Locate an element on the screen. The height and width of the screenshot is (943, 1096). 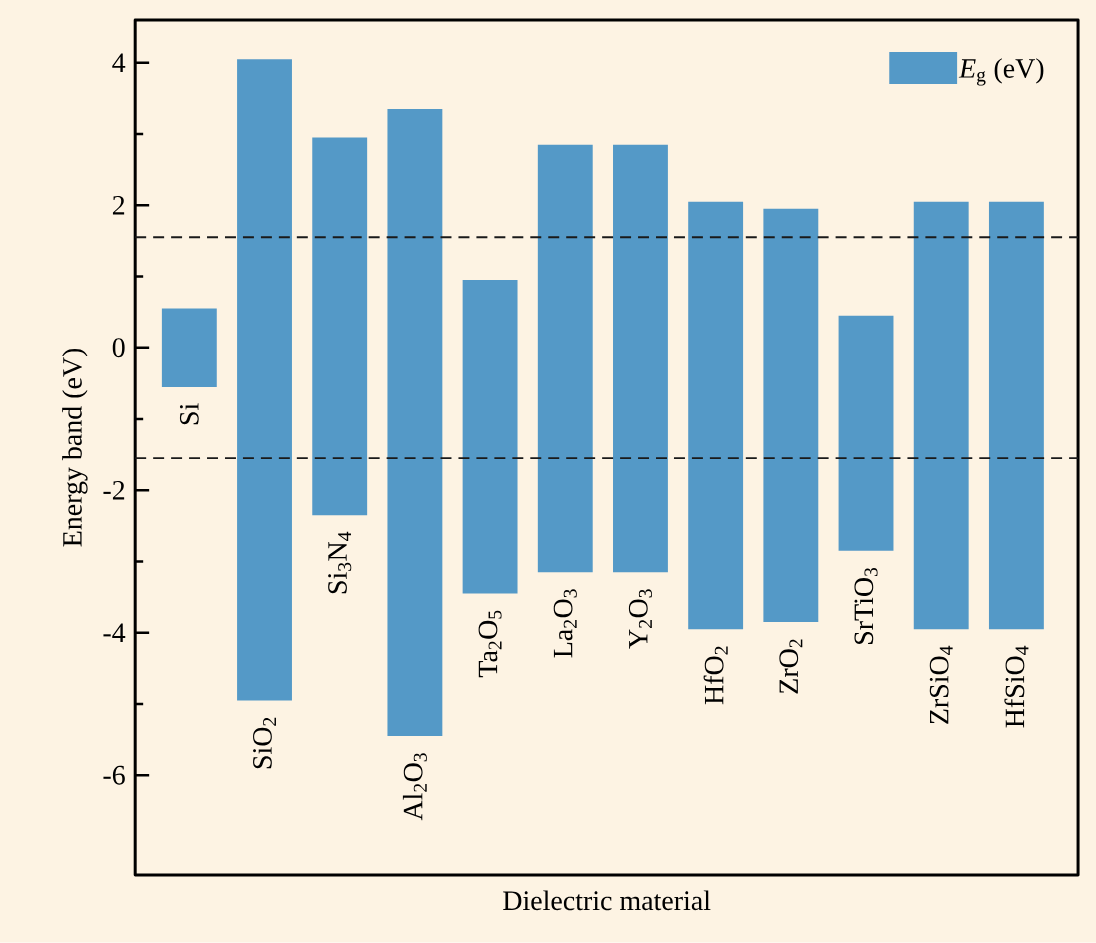
y-tick-label: -4 is located at coordinates (114, 632).